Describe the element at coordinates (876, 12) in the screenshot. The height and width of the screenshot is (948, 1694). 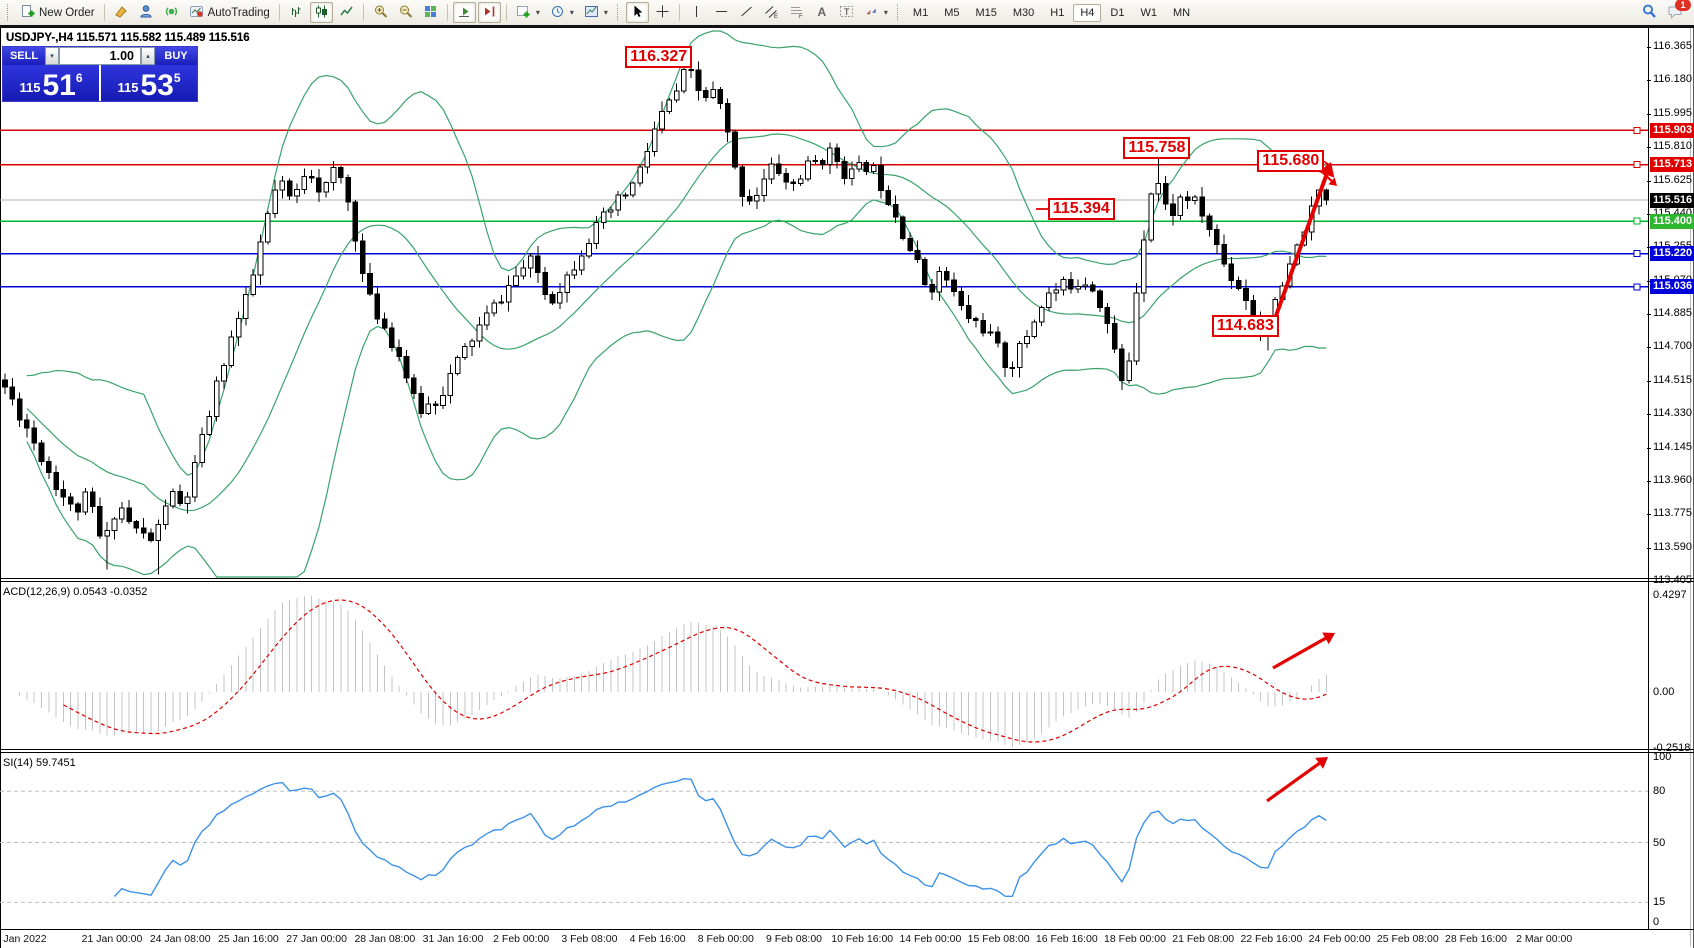
I see `arrows-button: ▾` at that location.